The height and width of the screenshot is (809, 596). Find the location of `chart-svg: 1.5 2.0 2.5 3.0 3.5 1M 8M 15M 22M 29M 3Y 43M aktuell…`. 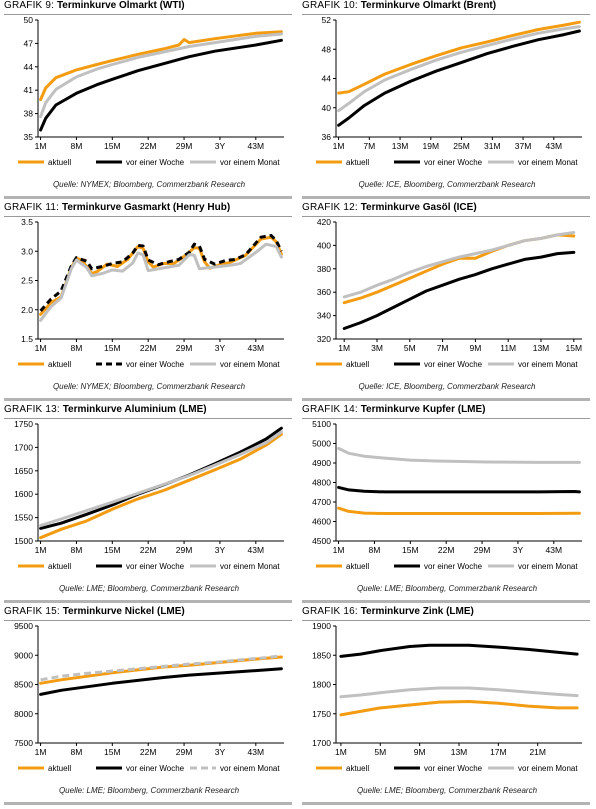

chart-svg: 1.5 2.0 2.5 3.0 3.5 1M 8M 15M 22M 29M 3Y 43M aktuell… is located at coordinates (151, 293).